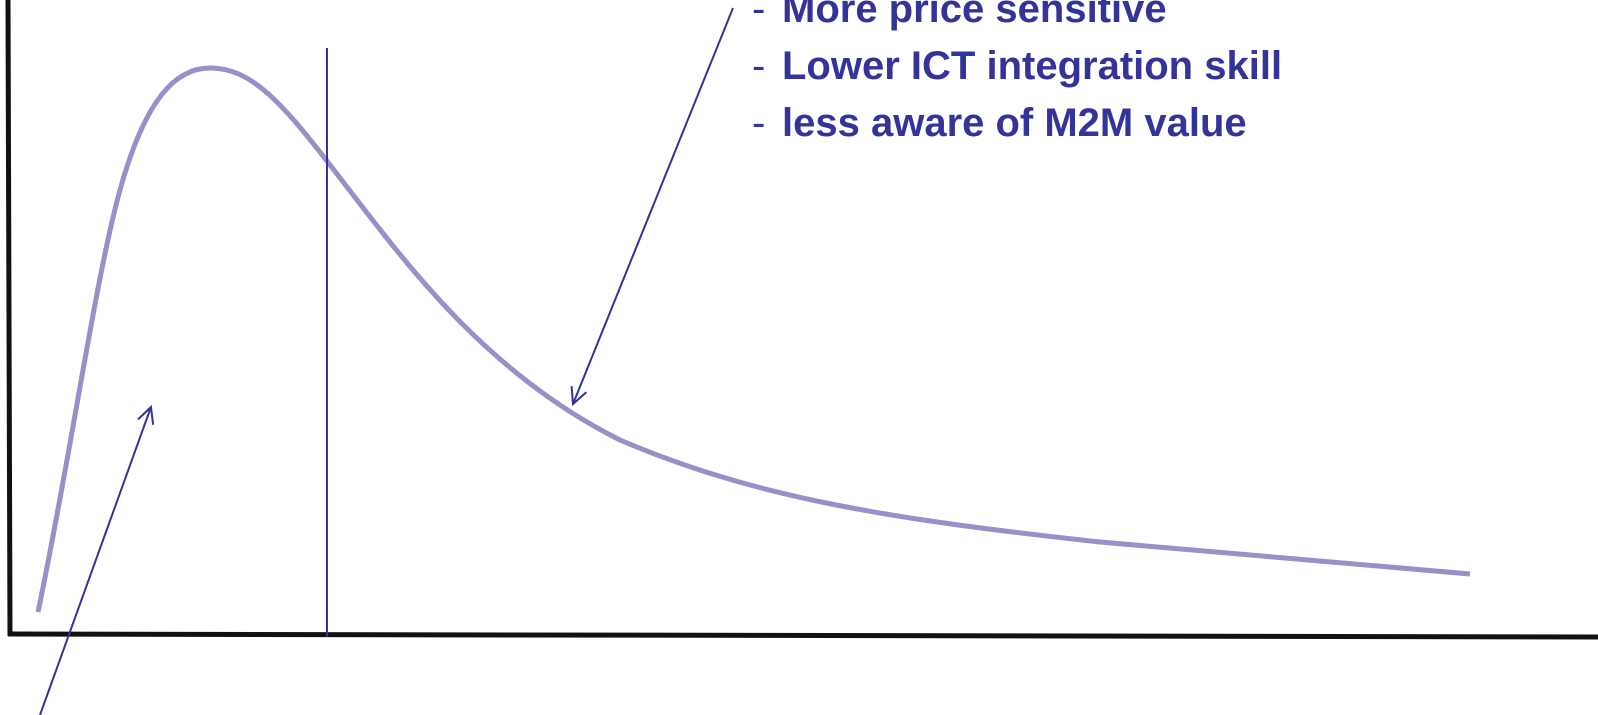 The image size is (1598, 715). I want to click on x-axis, so click(802, 635).